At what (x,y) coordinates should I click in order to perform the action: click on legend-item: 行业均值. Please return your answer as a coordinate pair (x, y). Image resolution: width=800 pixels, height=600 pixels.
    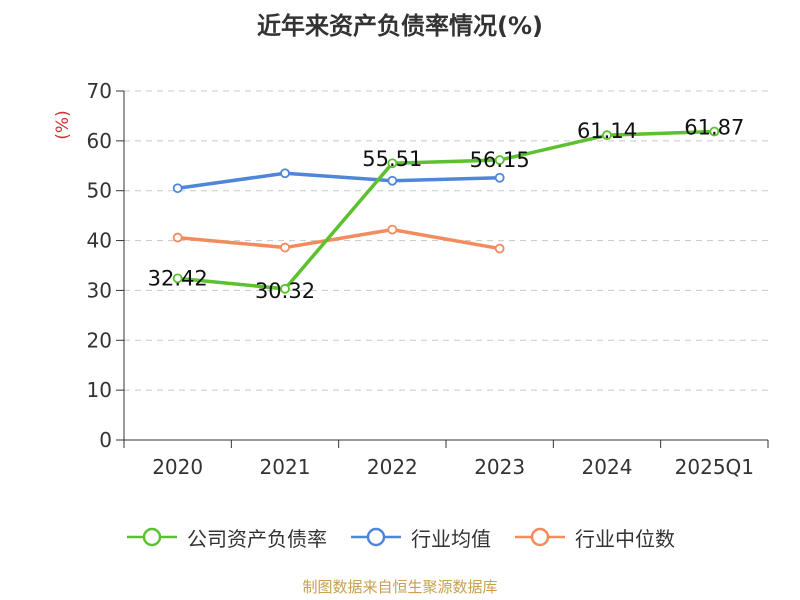
    Looking at the image, I should click on (420, 537).